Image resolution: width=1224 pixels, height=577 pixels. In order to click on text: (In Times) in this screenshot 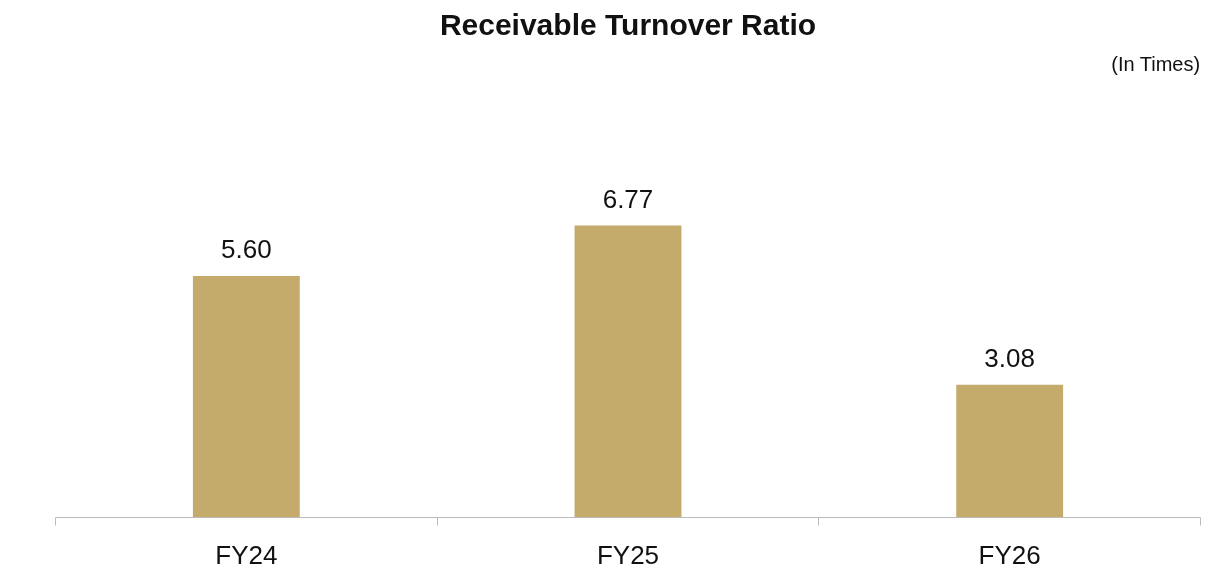, I will do `click(1156, 63)`.